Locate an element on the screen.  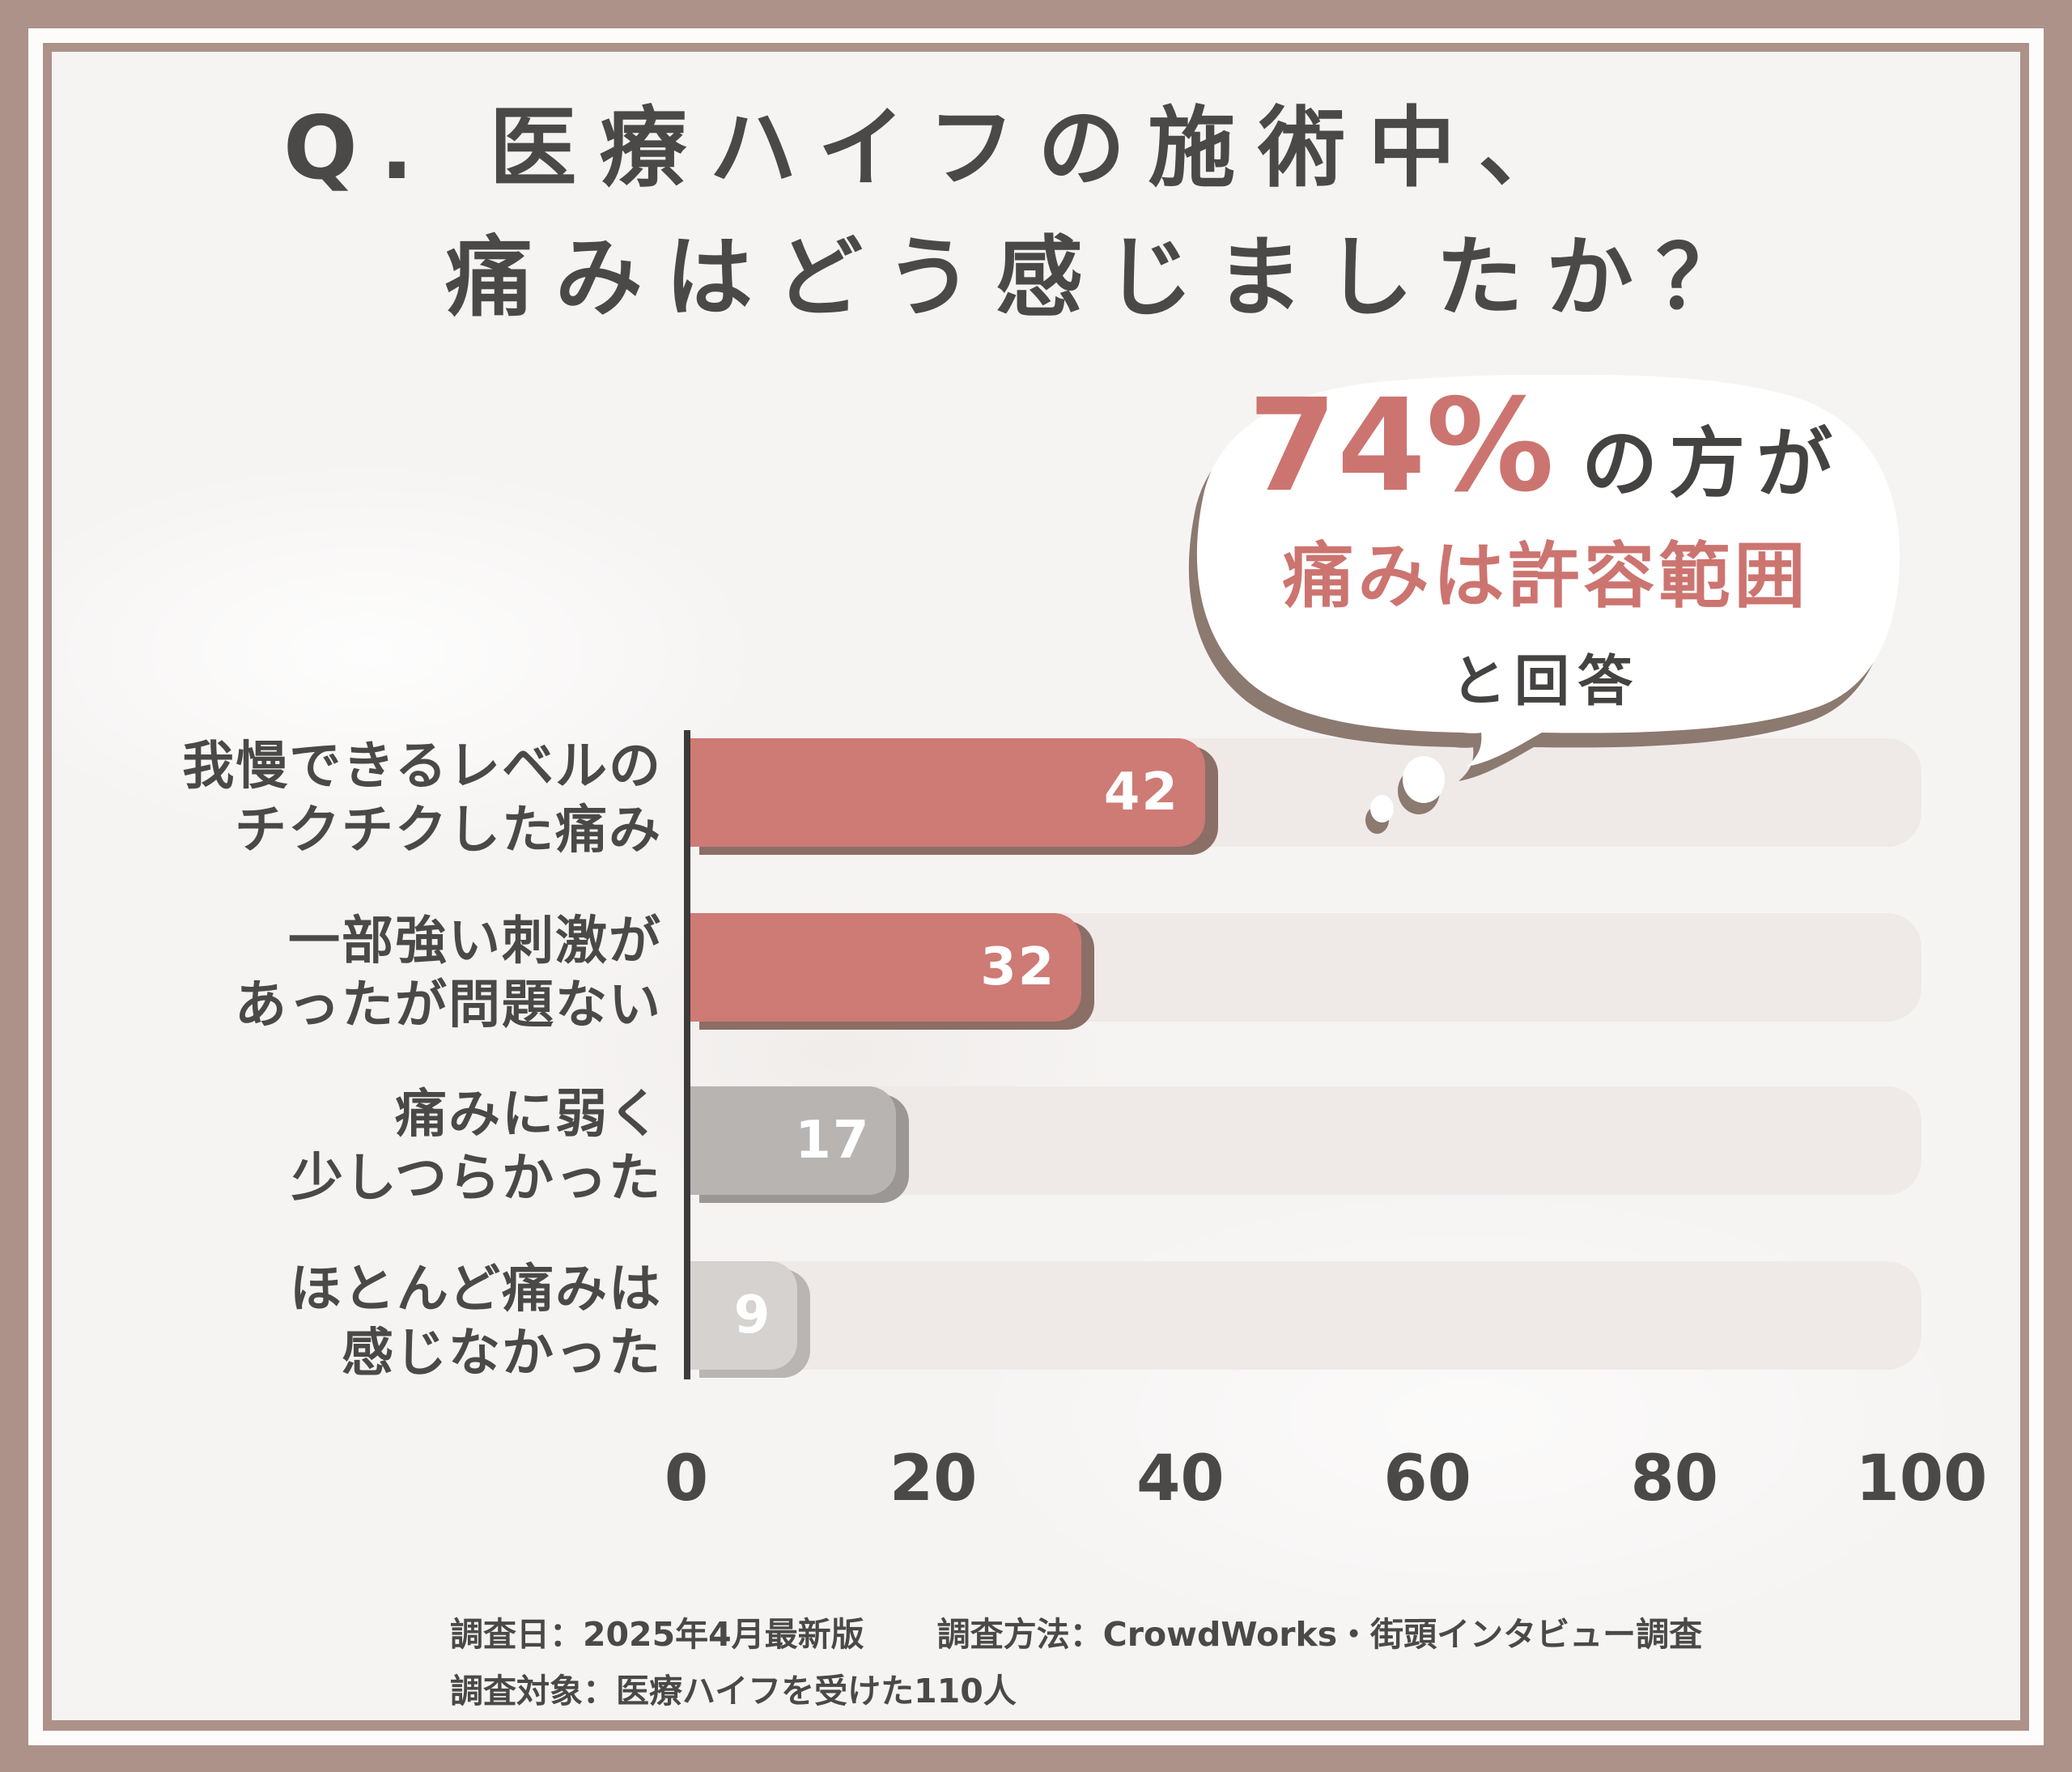
bar-strong-stimulus-ok: 32 is located at coordinates (884, 968).